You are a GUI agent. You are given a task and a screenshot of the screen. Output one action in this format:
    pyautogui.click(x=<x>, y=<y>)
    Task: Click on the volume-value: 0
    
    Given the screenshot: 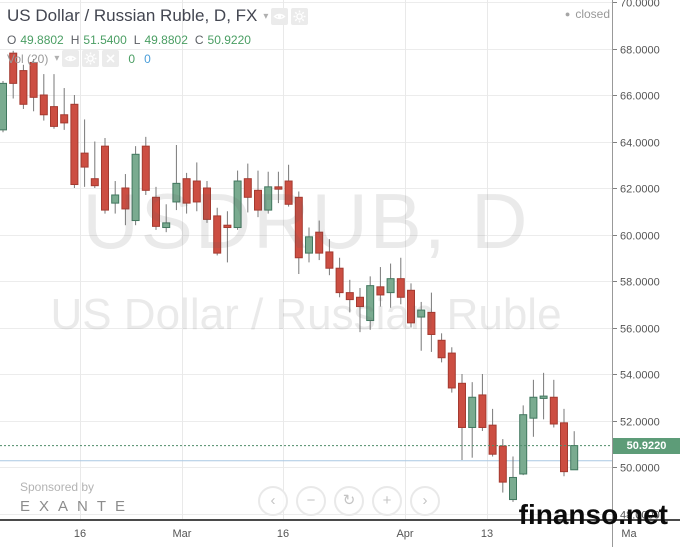 What is the action you would take?
    pyautogui.click(x=132, y=58)
    